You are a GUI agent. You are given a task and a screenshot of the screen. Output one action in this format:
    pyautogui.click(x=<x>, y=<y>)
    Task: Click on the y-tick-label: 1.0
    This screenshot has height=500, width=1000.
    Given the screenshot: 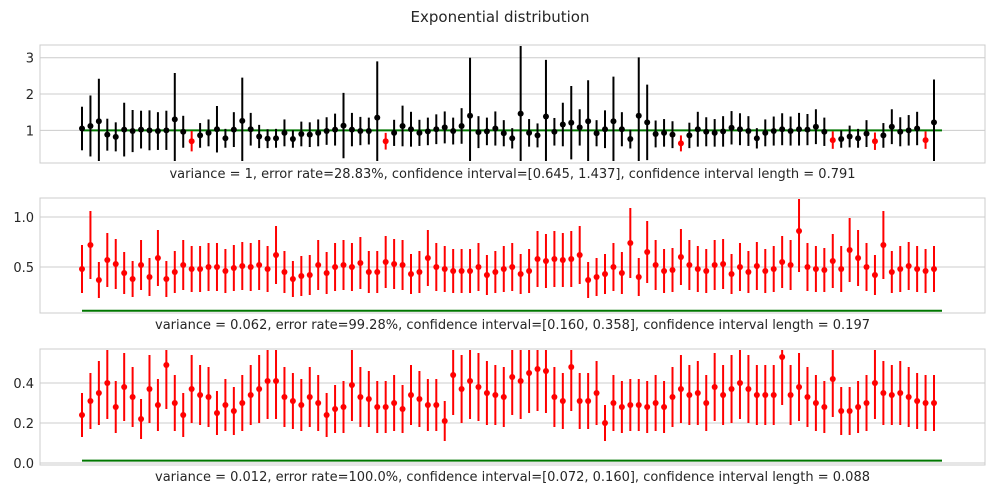 What is the action you would take?
    pyautogui.click(x=23, y=218)
    